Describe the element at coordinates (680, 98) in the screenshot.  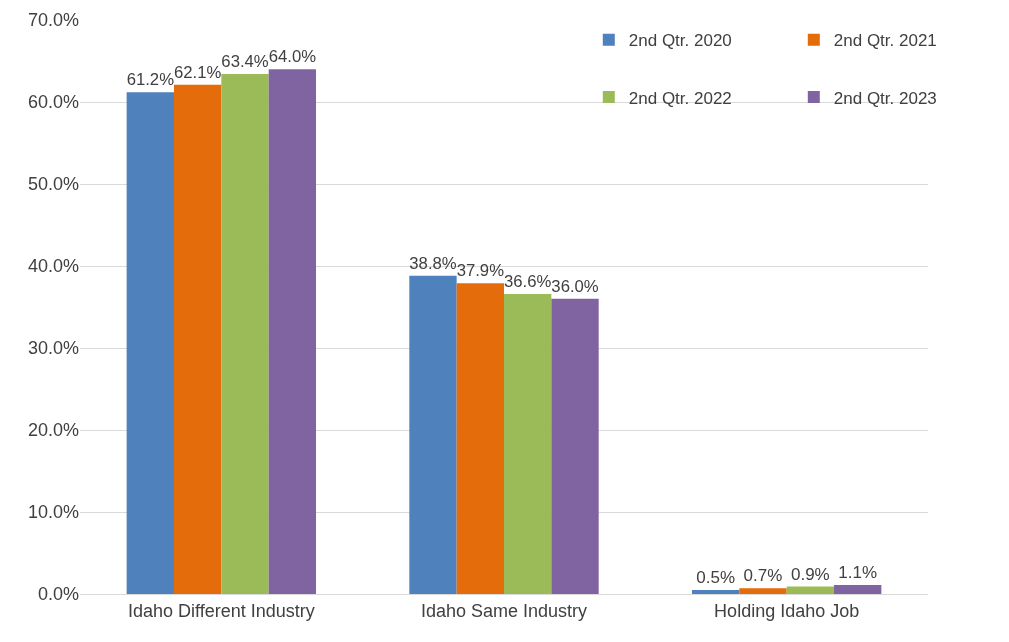
I see `legend-label: 2nd Qtr. 2022` at that location.